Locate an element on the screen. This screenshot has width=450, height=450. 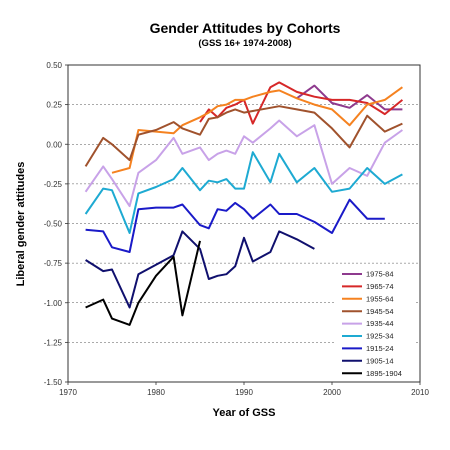
y-tick-label: -0.25 is located at coordinates (53, 184).